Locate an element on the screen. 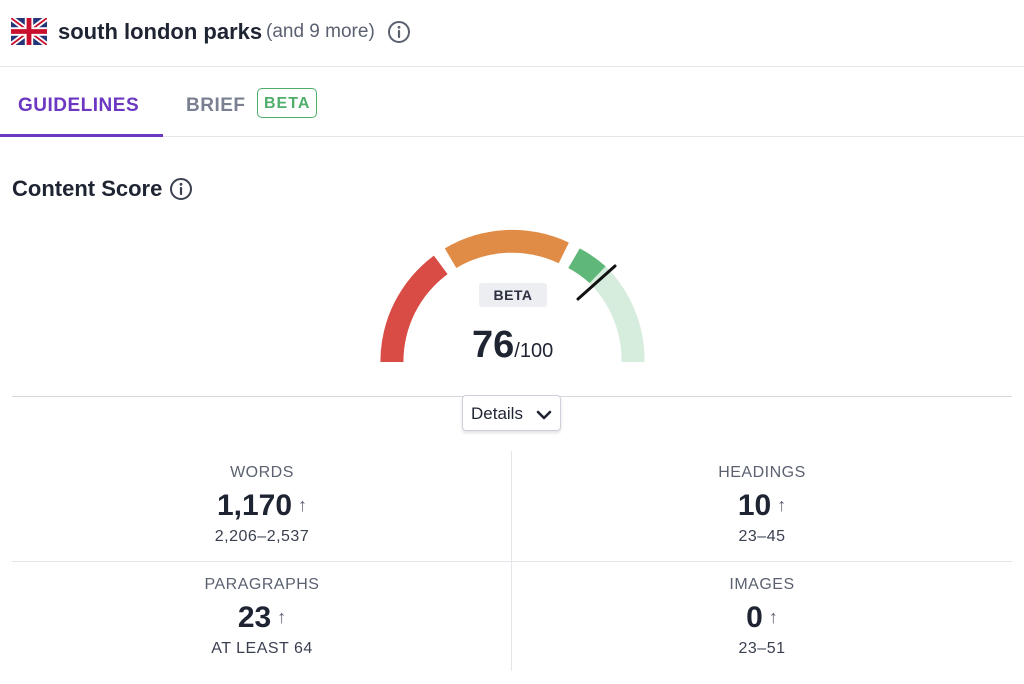 Image resolution: width=1024 pixels, height=684 pixels. gauge-segment-remaining is located at coordinates (617, 314).